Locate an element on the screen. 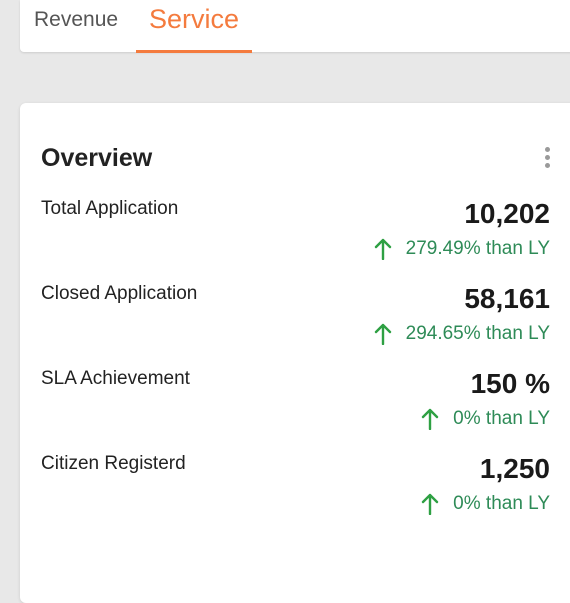 The image size is (570, 603). card-title: Overview is located at coordinates (97, 158).